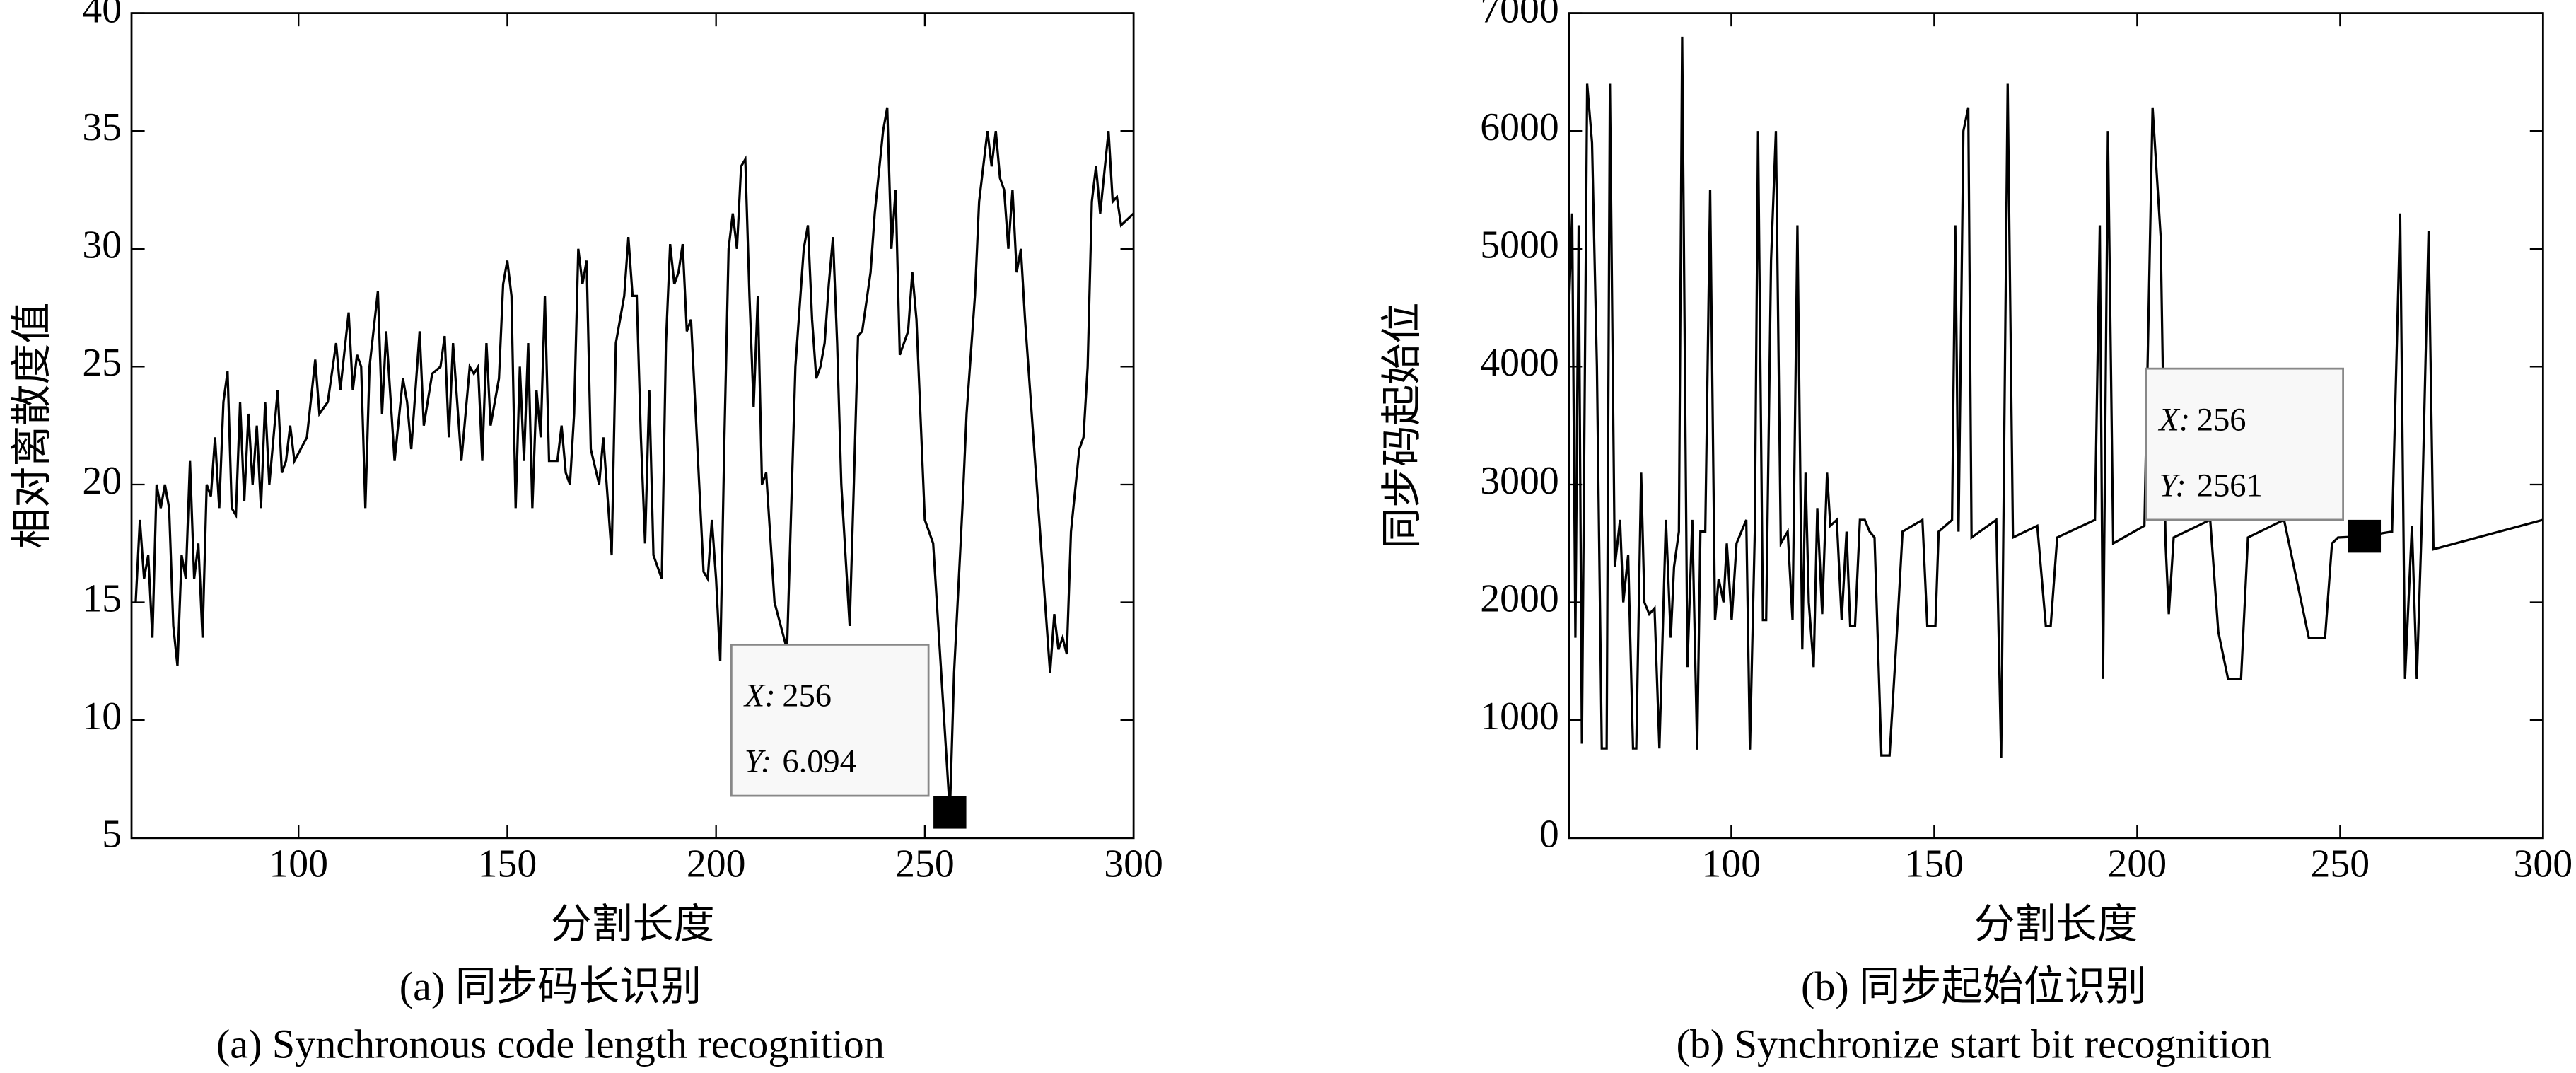 Image resolution: width=2576 pixels, height=1073 pixels. Describe the element at coordinates (1519, 481) in the screenshot. I see `y-tick-label: 3000` at that location.